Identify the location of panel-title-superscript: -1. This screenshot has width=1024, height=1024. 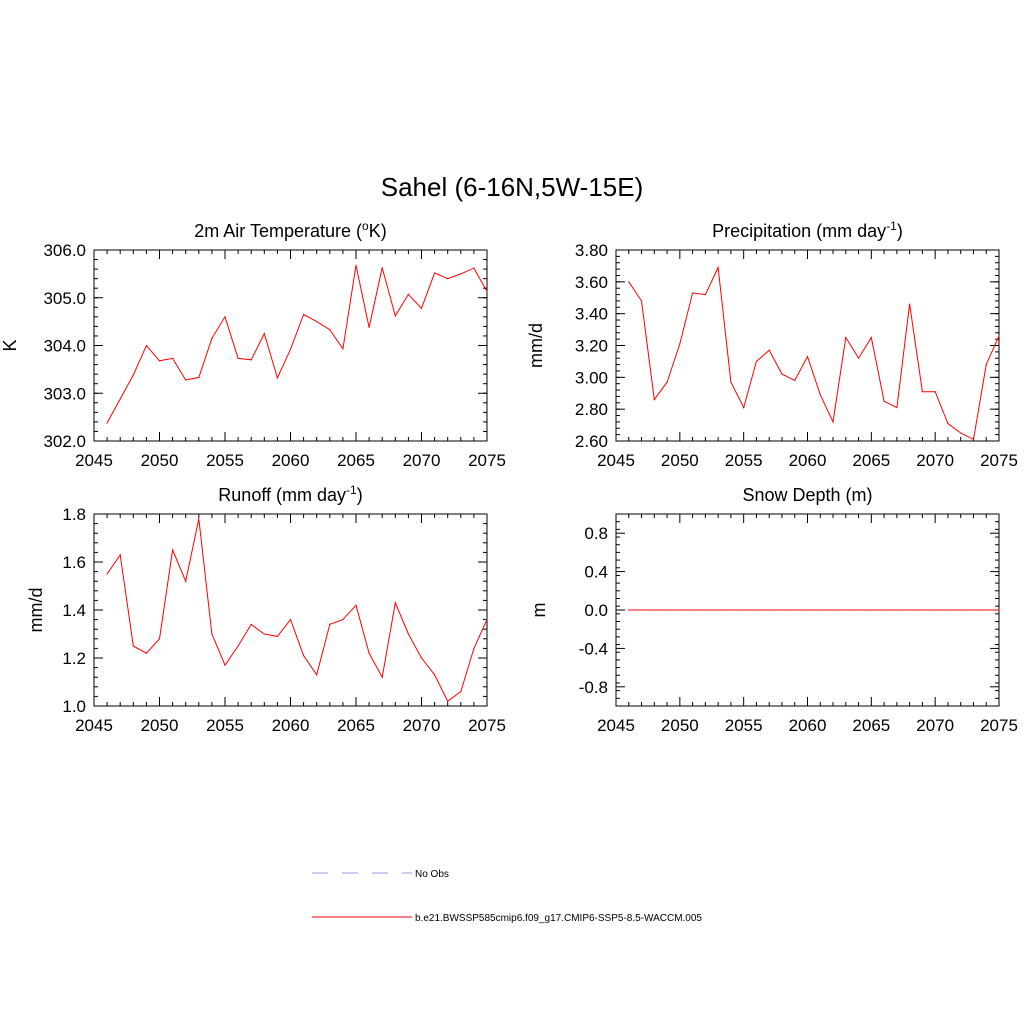
(891, 226).